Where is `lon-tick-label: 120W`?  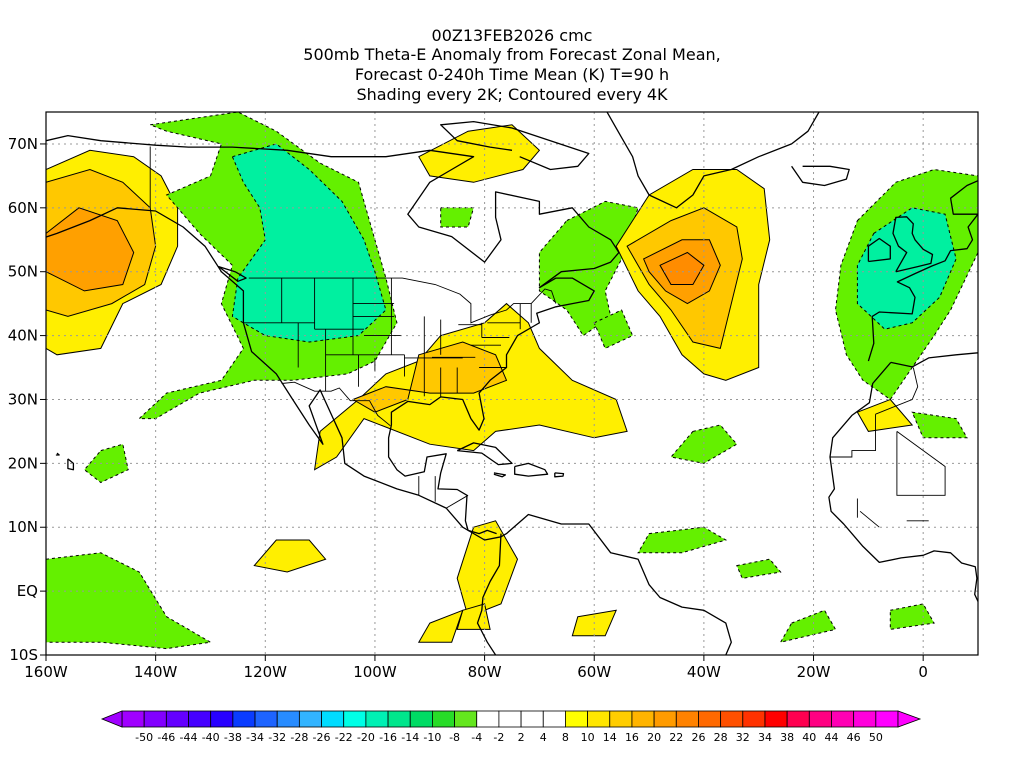
lon-tick-label: 120W is located at coordinates (266, 672).